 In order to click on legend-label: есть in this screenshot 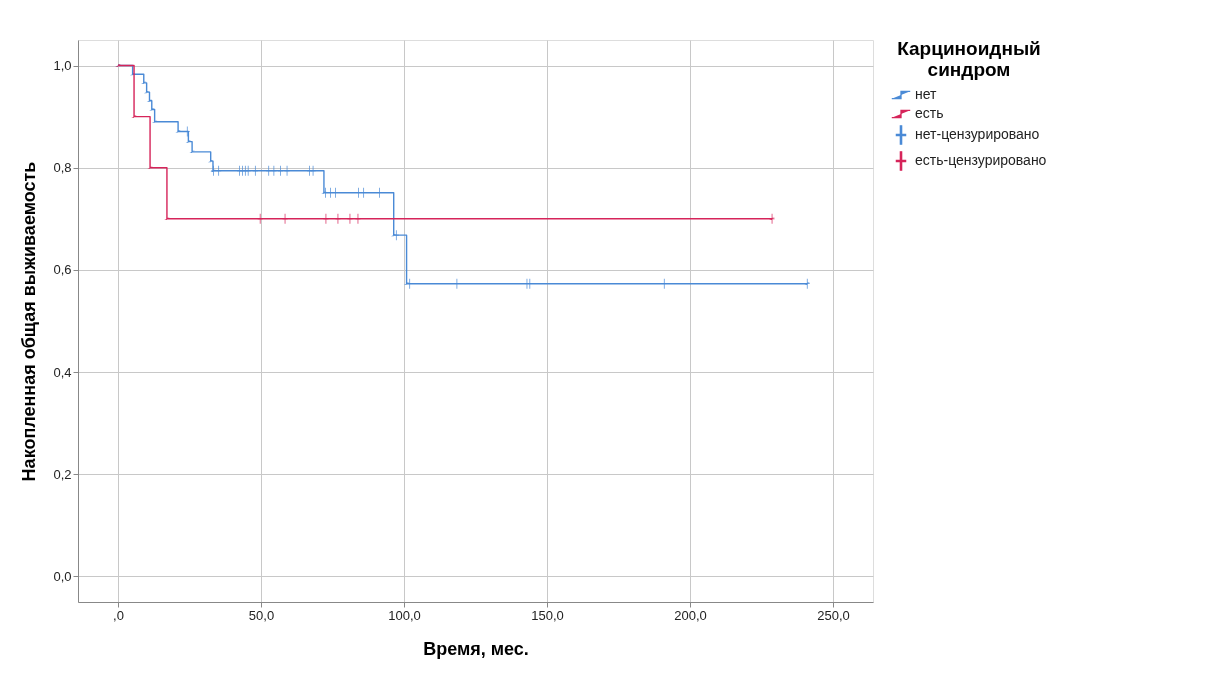, I will do `click(929, 113)`.